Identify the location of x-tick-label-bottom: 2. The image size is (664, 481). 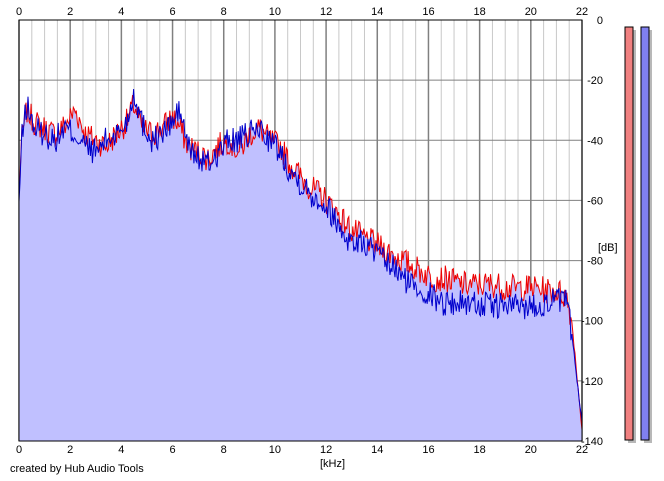
(70, 450).